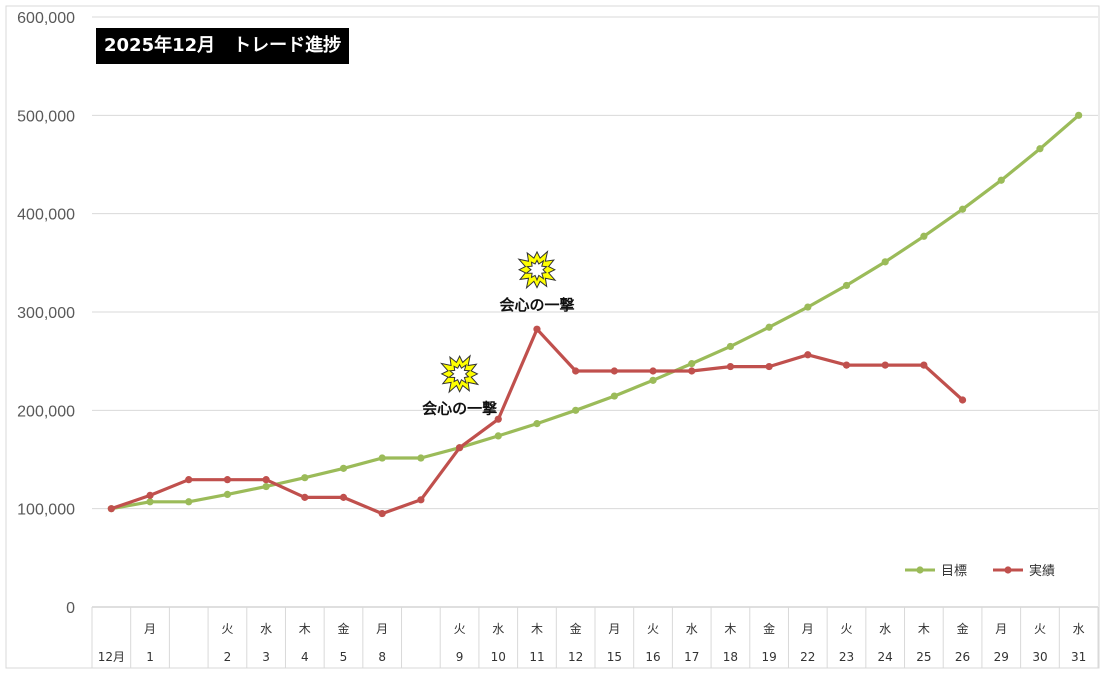 Image resolution: width=1106 pixels, height=673 pixels. Describe the element at coordinates (460, 657) in the screenshot. I see `x-day-label: 9` at that location.